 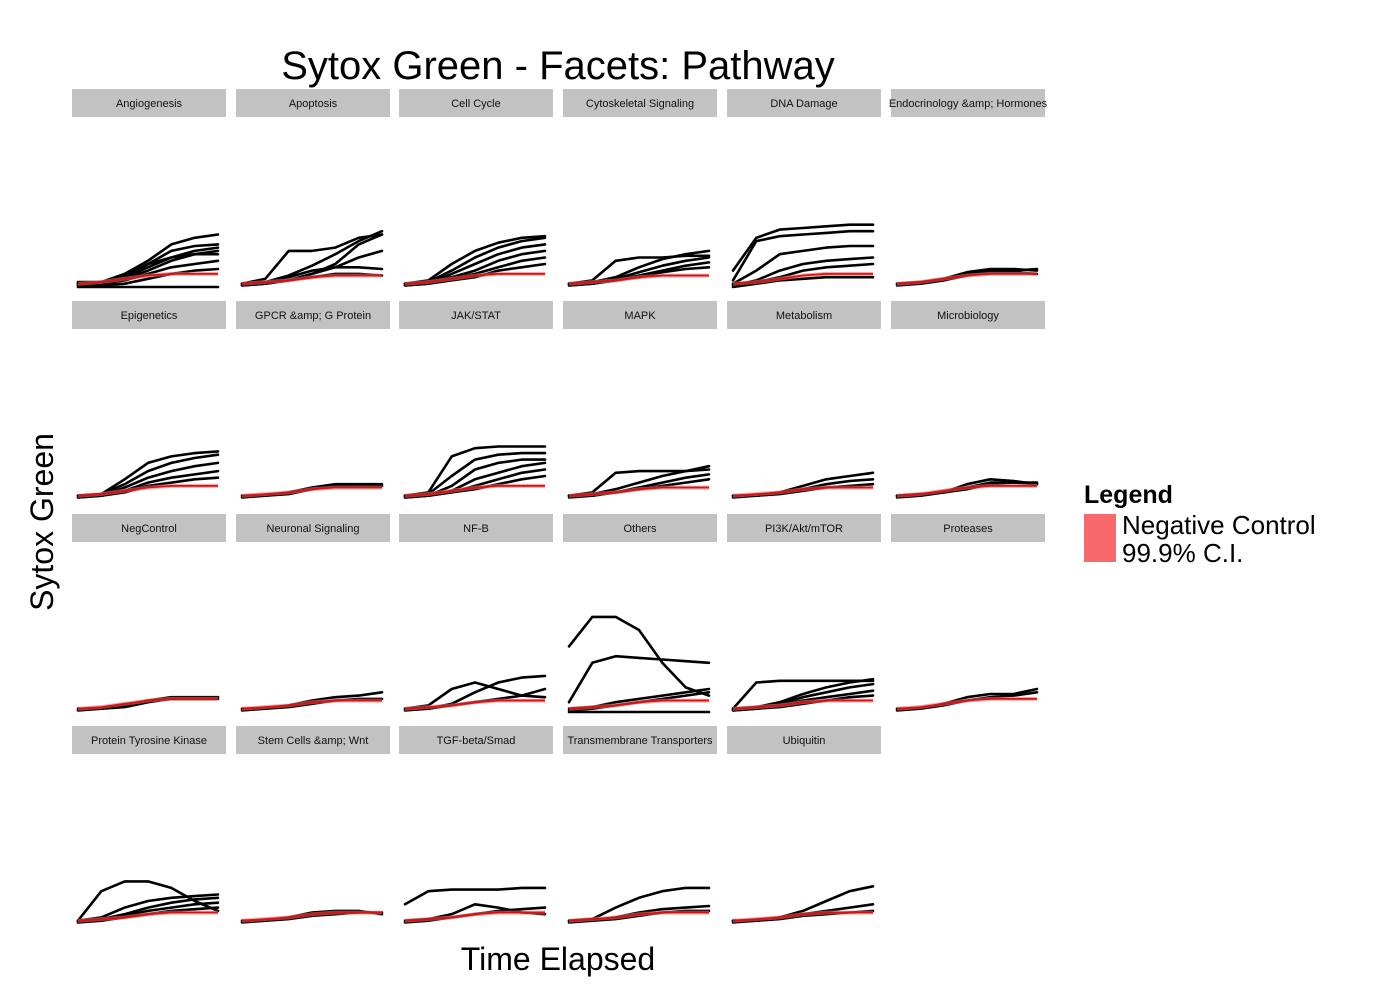 What do you see at coordinates (149, 316) in the screenshot?
I see `facet-label: Epigenetics` at bounding box center [149, 316].